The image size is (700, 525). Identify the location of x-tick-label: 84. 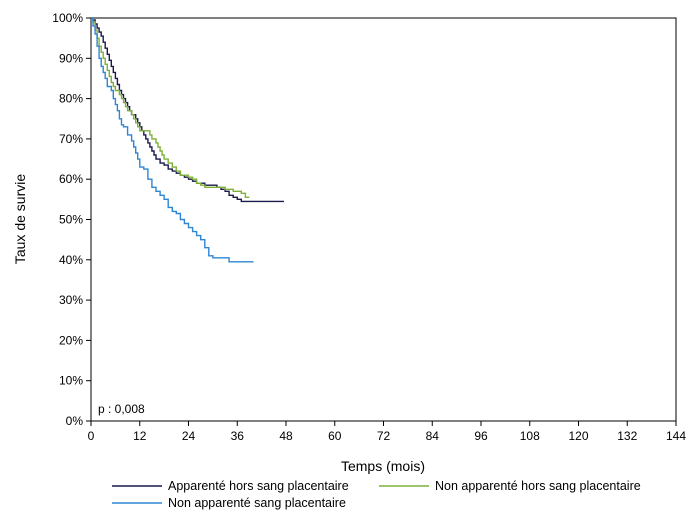
(433, 436).